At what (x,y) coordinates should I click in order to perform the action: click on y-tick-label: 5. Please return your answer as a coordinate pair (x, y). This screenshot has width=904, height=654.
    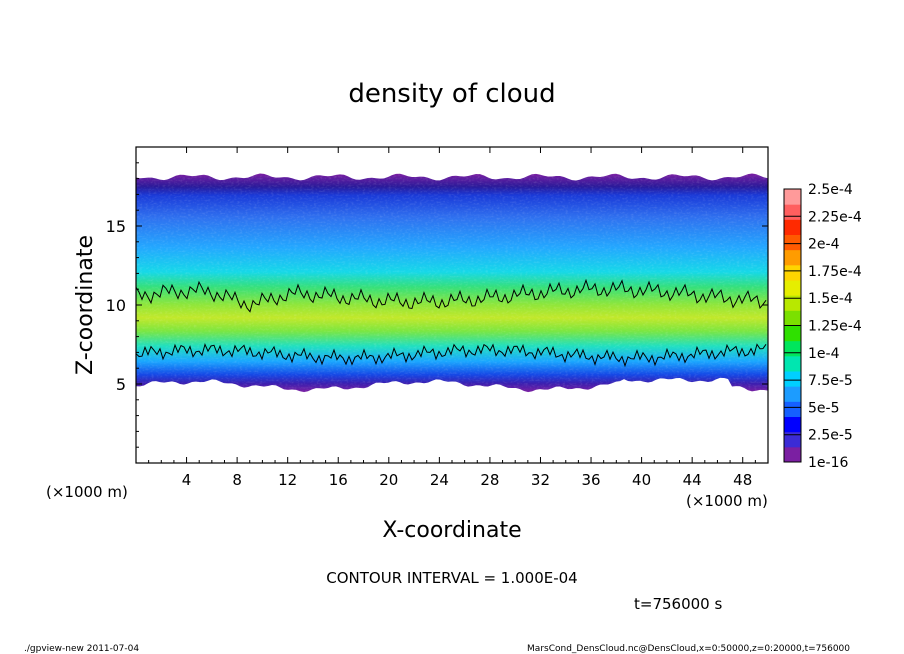
    Looking at the image, I should click on (121, 384).